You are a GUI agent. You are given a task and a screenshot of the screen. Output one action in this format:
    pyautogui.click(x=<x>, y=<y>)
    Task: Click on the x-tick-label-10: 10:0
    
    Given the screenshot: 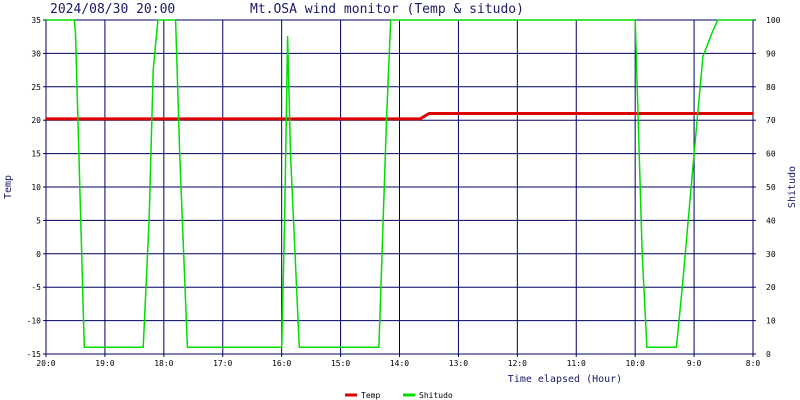 What is the action you would take?
    pyautogui.click(x=635, y=363)
    